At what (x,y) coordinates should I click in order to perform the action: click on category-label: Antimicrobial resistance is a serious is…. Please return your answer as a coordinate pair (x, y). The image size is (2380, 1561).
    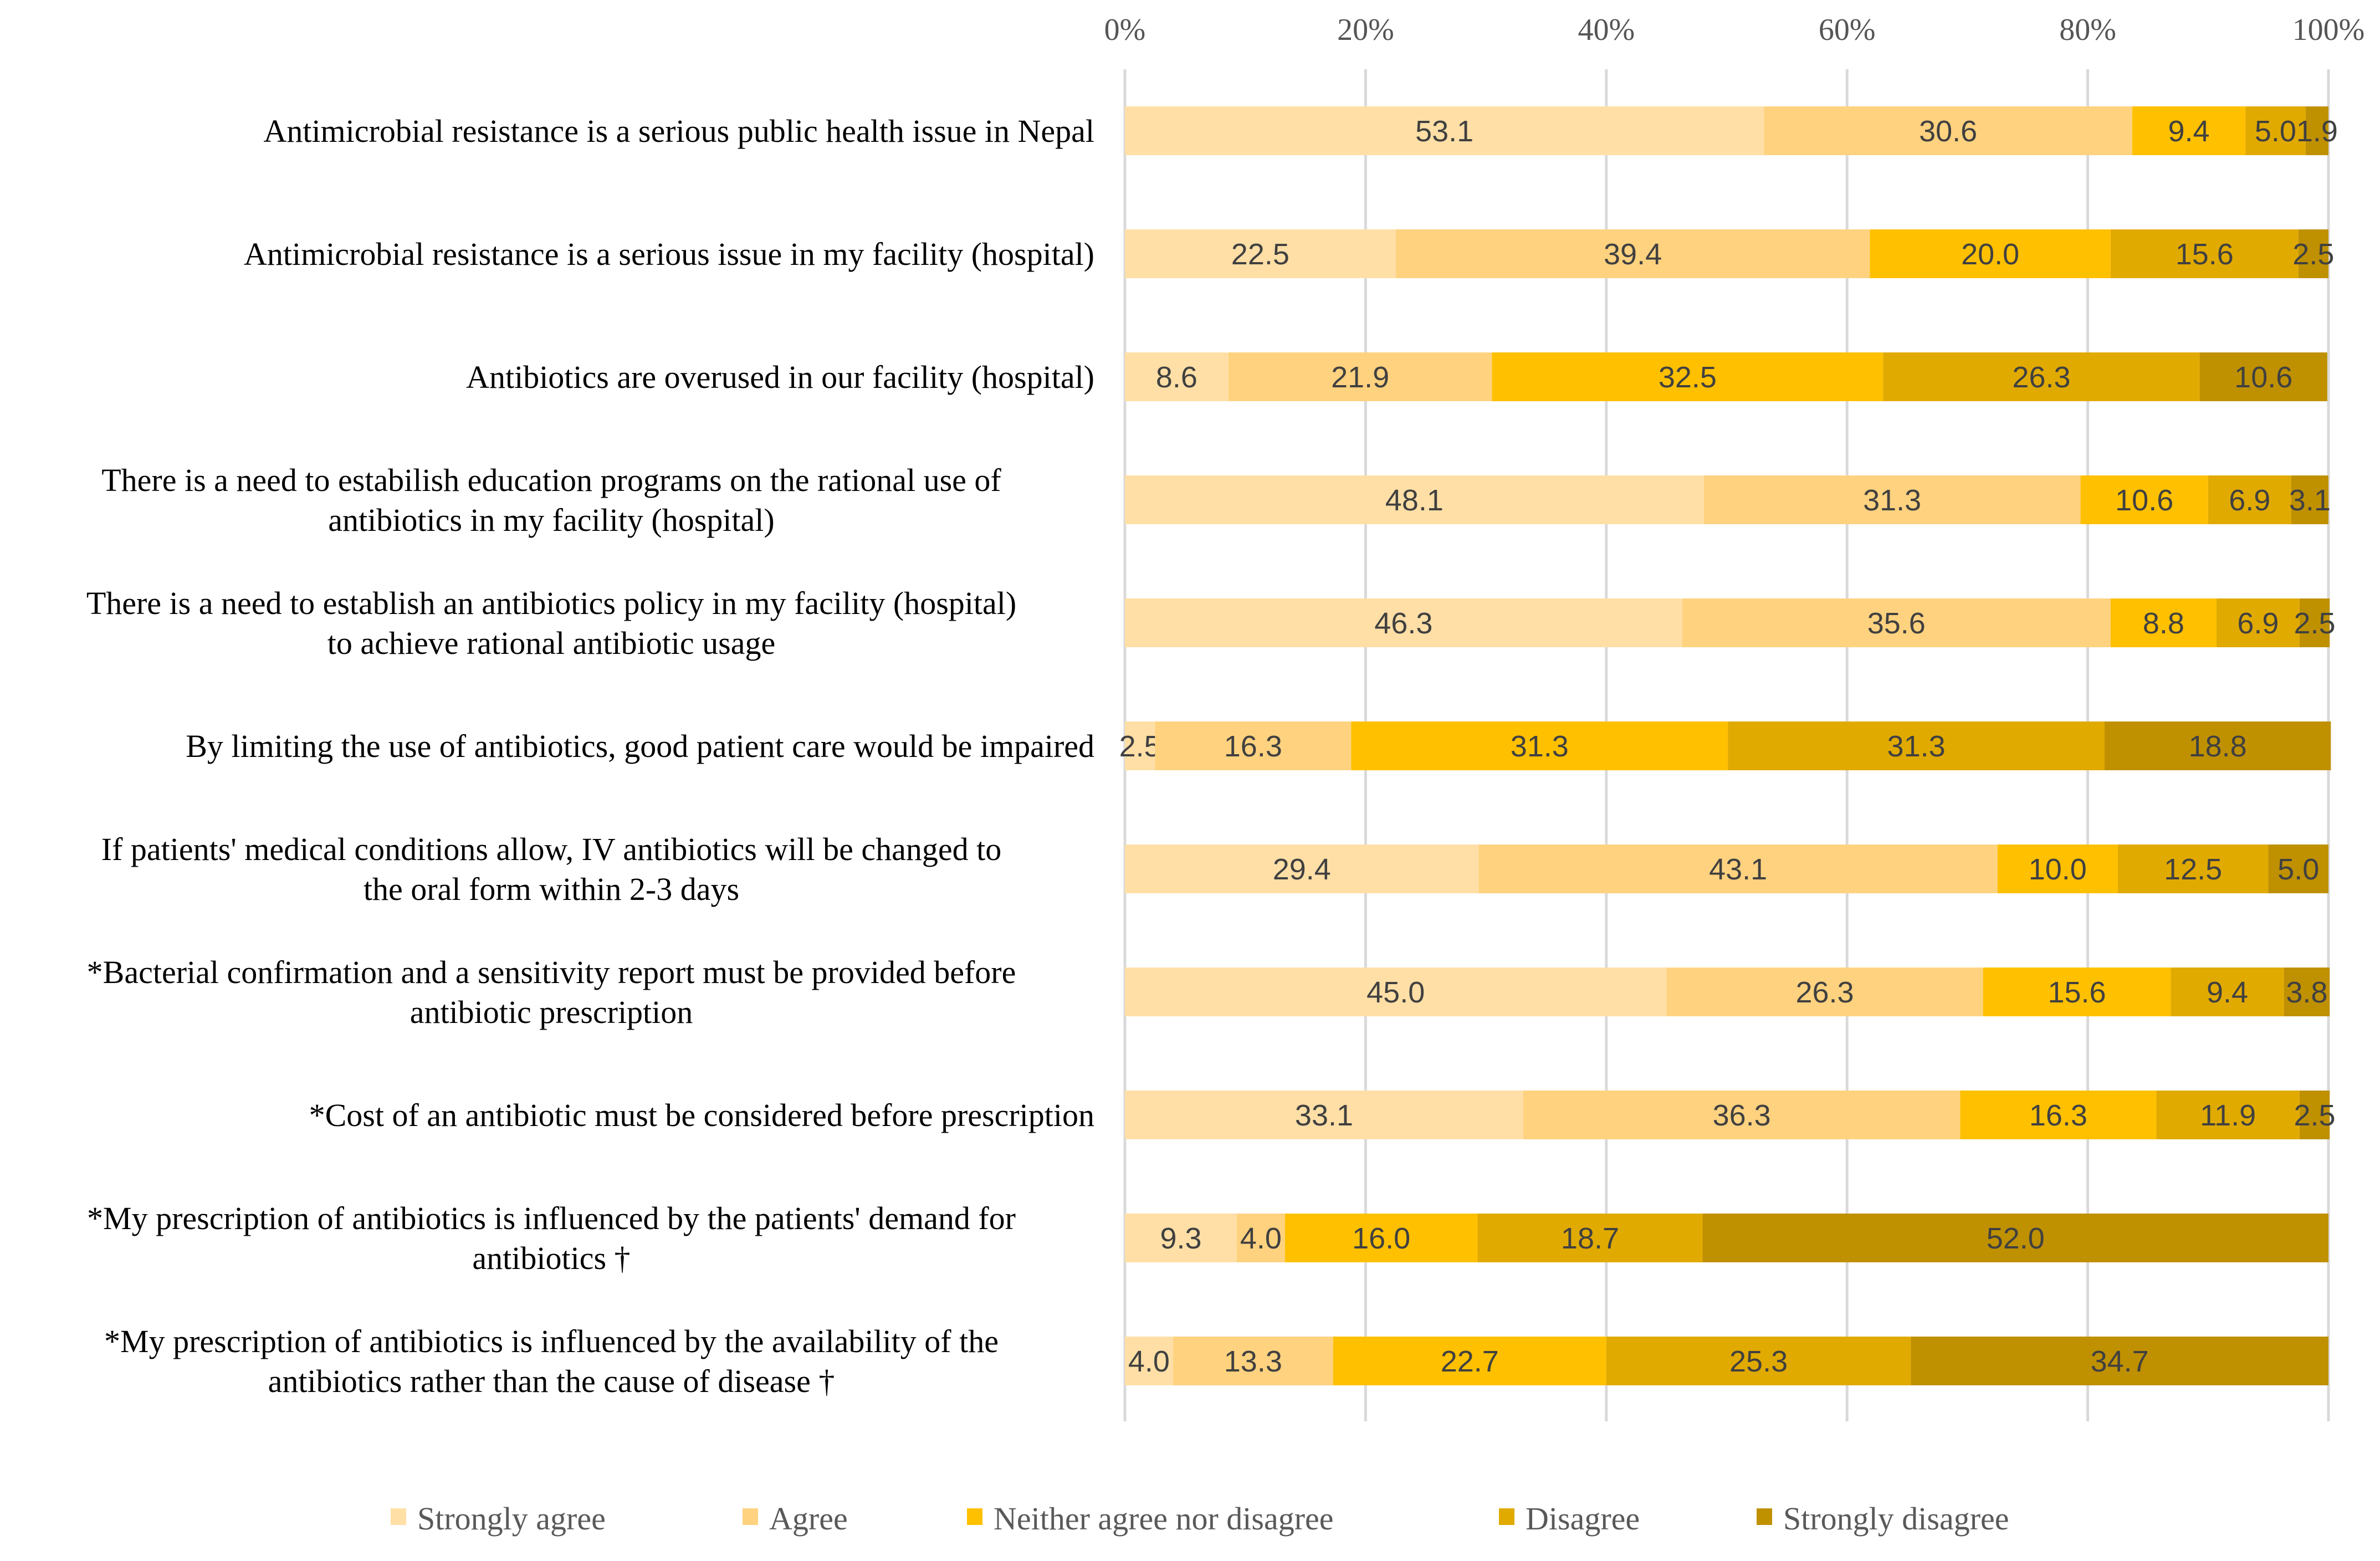
    Looking at the image, I should click on (669, 254).